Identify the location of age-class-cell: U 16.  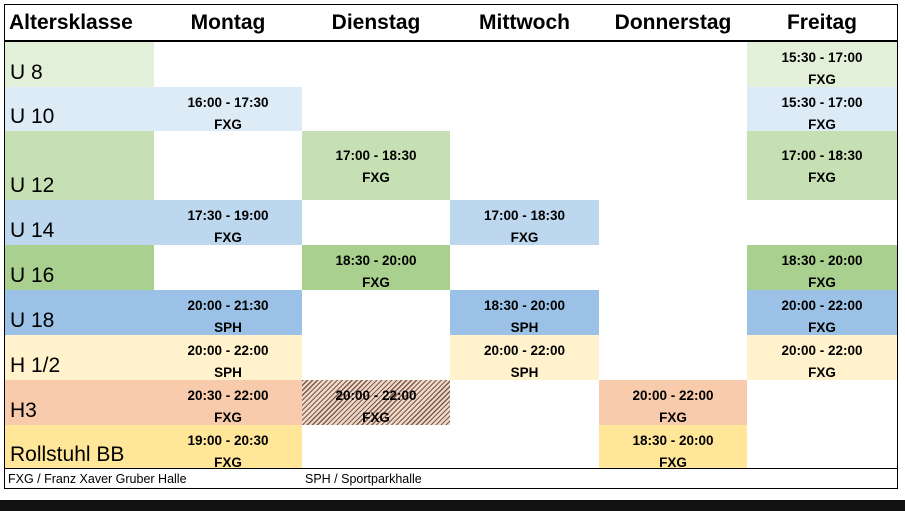
(79, 267).